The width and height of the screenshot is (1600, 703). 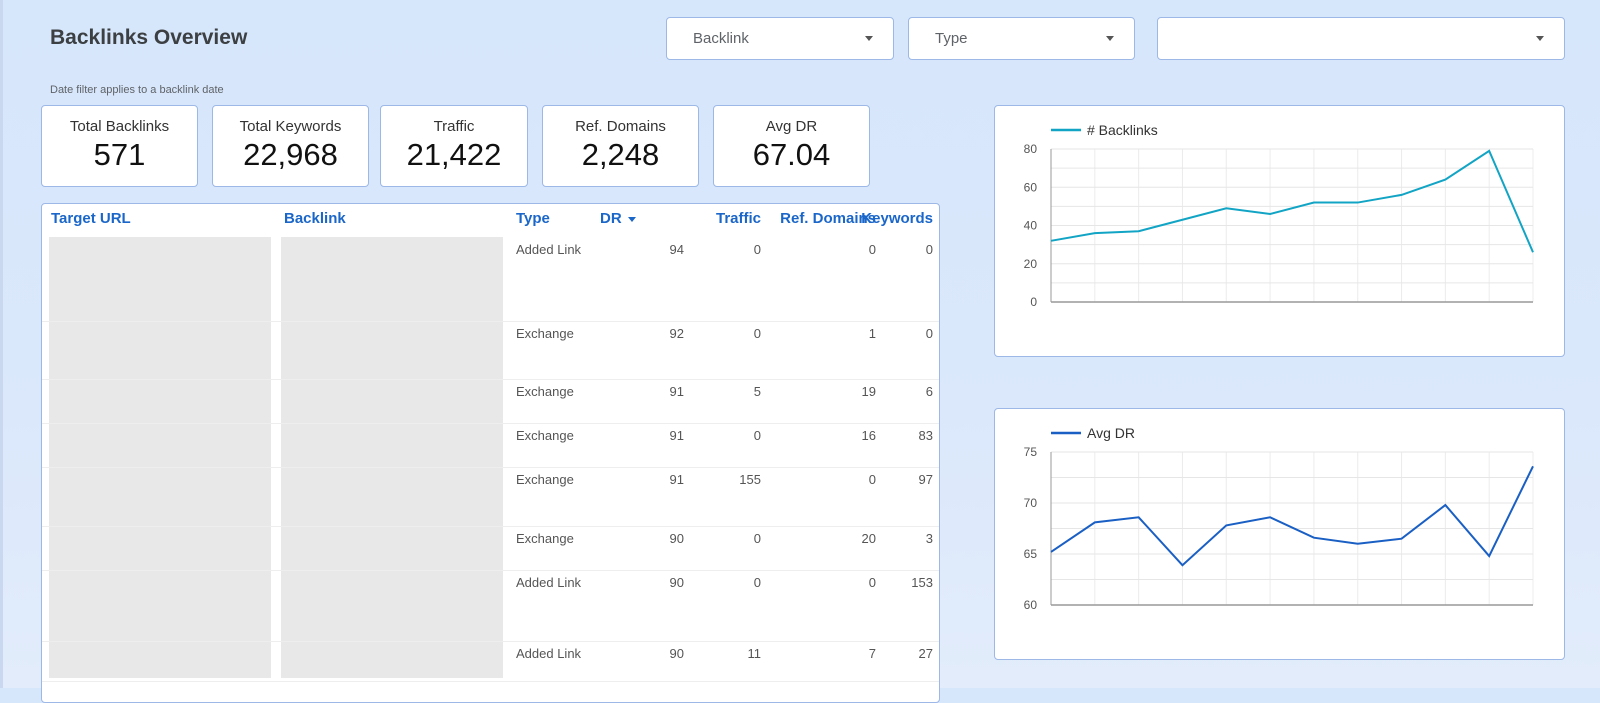 What do you see at coordinates (711, 653) in the screenshot?
I see `cell-traffic: 11` at bounding box center [711, 653].